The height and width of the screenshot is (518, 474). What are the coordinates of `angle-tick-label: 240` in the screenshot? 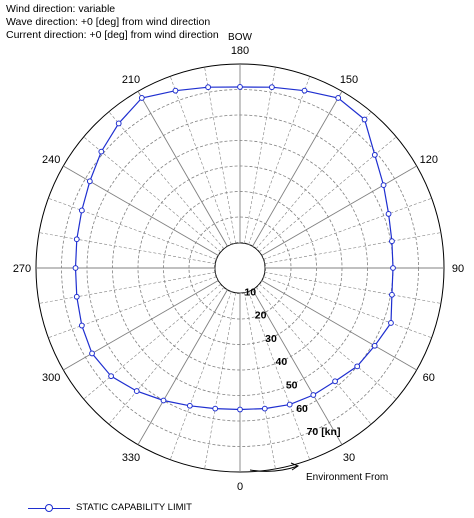 It's located at (51, 160).